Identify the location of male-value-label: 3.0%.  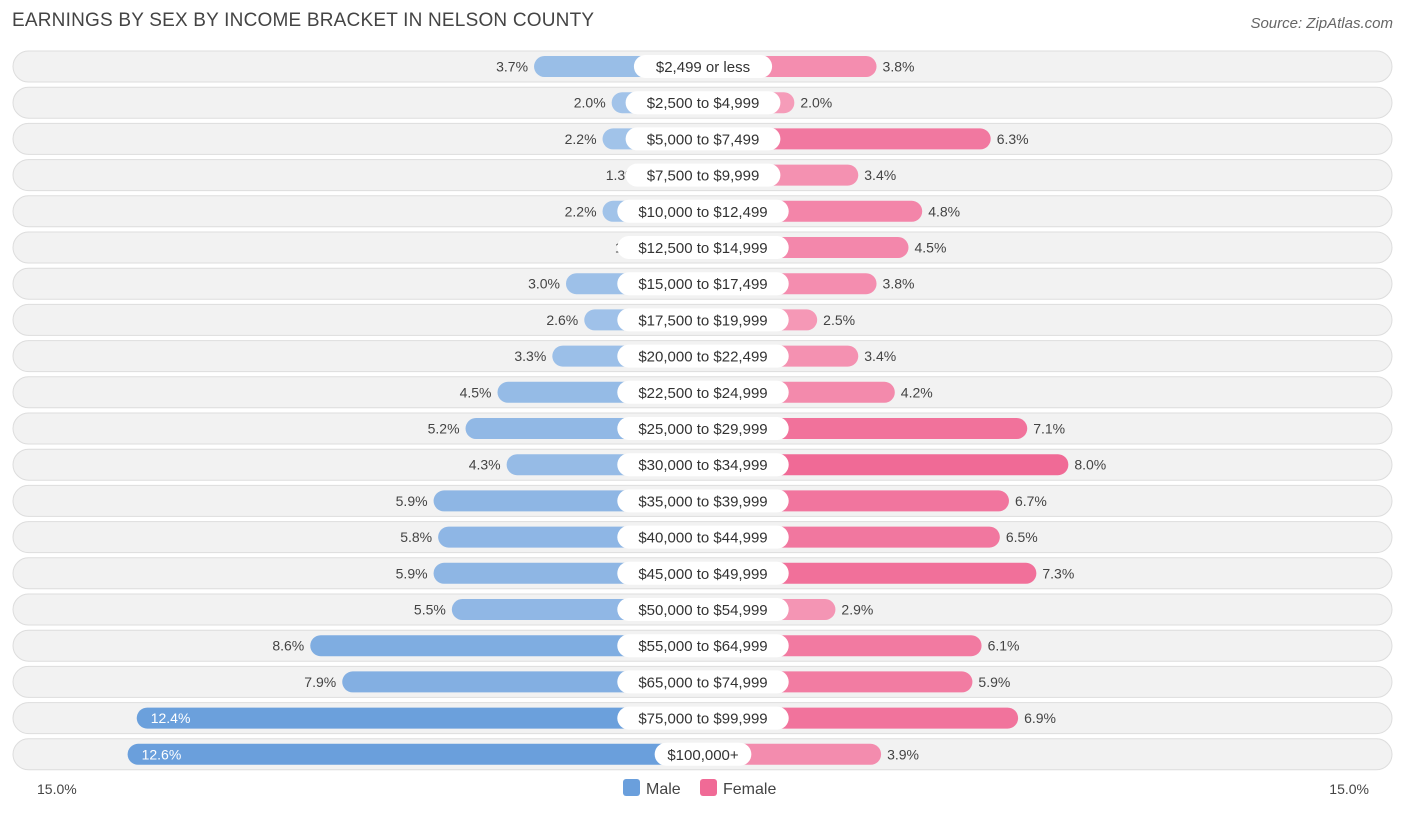
(544, 284).